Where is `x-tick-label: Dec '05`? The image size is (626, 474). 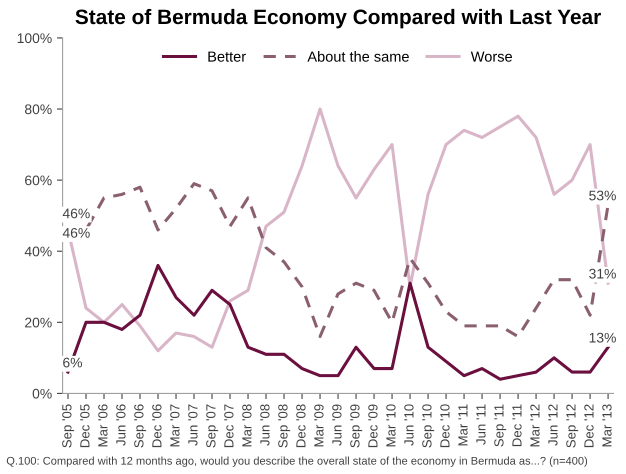
x-tick-label: Dec '05 is located at coordinates (85, 426).